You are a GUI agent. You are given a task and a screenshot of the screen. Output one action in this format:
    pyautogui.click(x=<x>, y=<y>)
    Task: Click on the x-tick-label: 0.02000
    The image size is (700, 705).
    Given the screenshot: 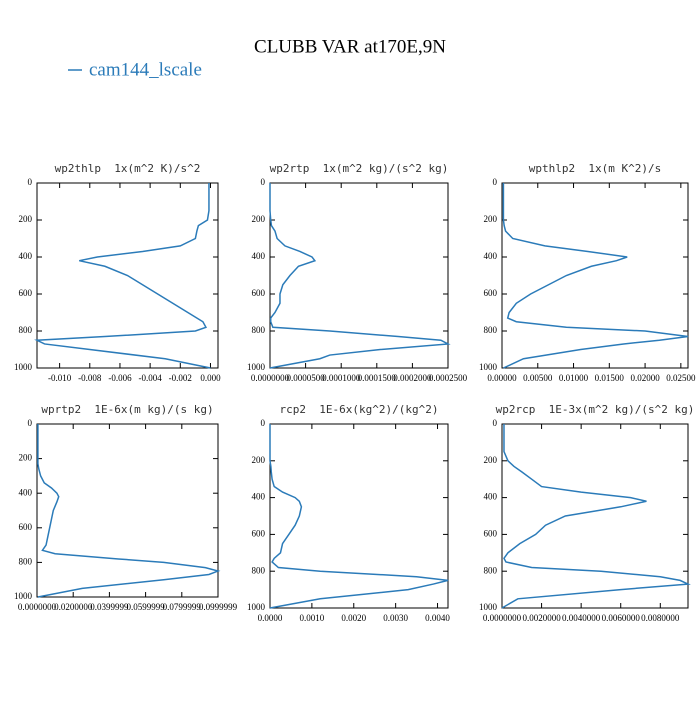 What is the action you would take?
    pyautogui.click(x=645, y=378)
    